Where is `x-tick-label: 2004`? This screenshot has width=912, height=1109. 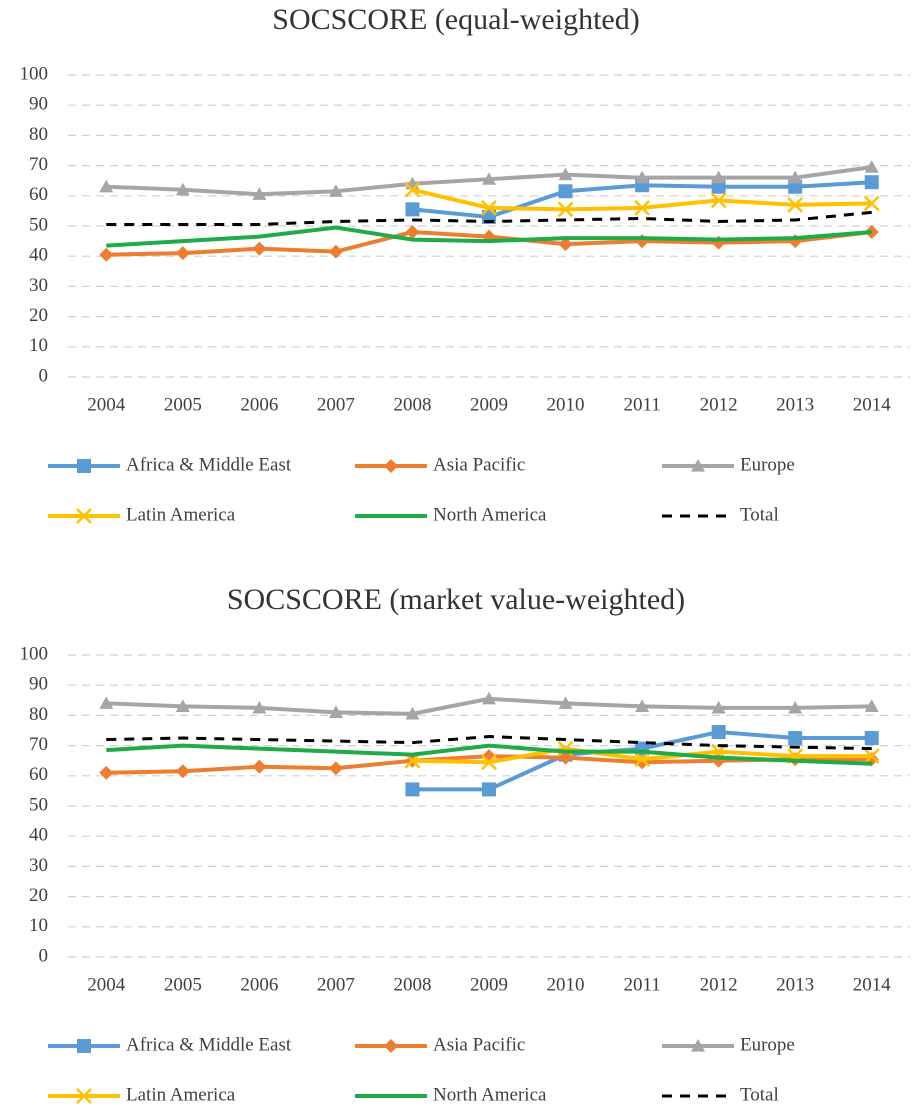
x-tick-label: 2004 is located at coordinates (106, 984).